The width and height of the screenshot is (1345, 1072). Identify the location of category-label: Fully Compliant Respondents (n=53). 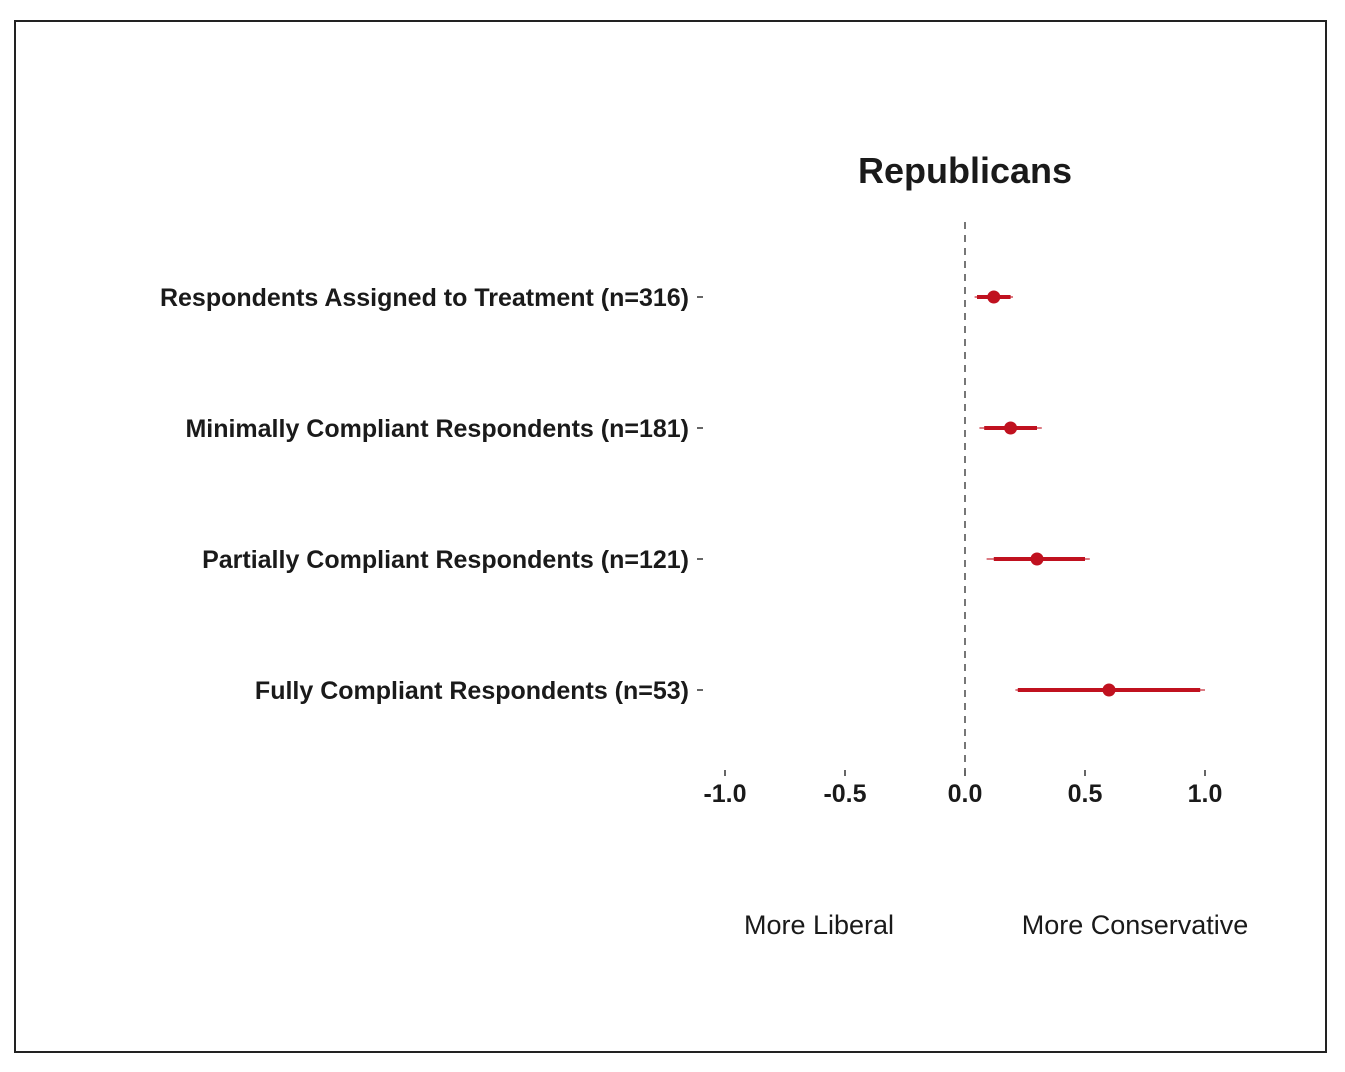
(472, 691).